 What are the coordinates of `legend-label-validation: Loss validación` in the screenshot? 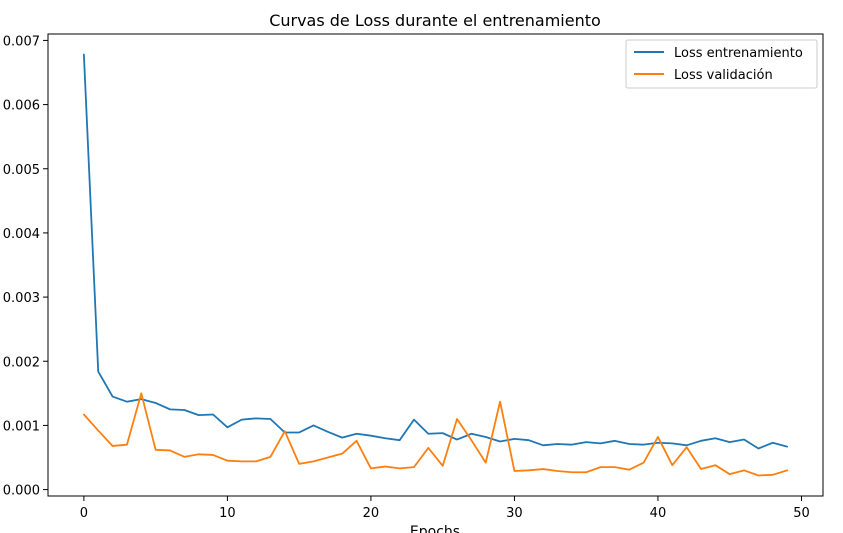 It's located at (723, 75).